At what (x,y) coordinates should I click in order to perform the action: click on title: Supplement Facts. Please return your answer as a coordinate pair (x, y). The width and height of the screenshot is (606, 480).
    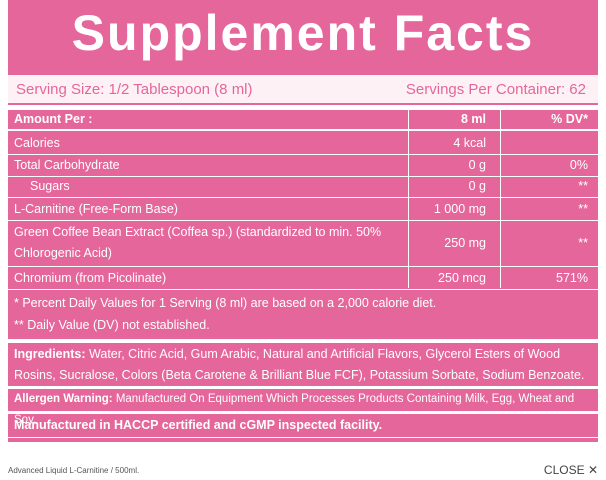
    Looking at the image, I should click on (303, 33).